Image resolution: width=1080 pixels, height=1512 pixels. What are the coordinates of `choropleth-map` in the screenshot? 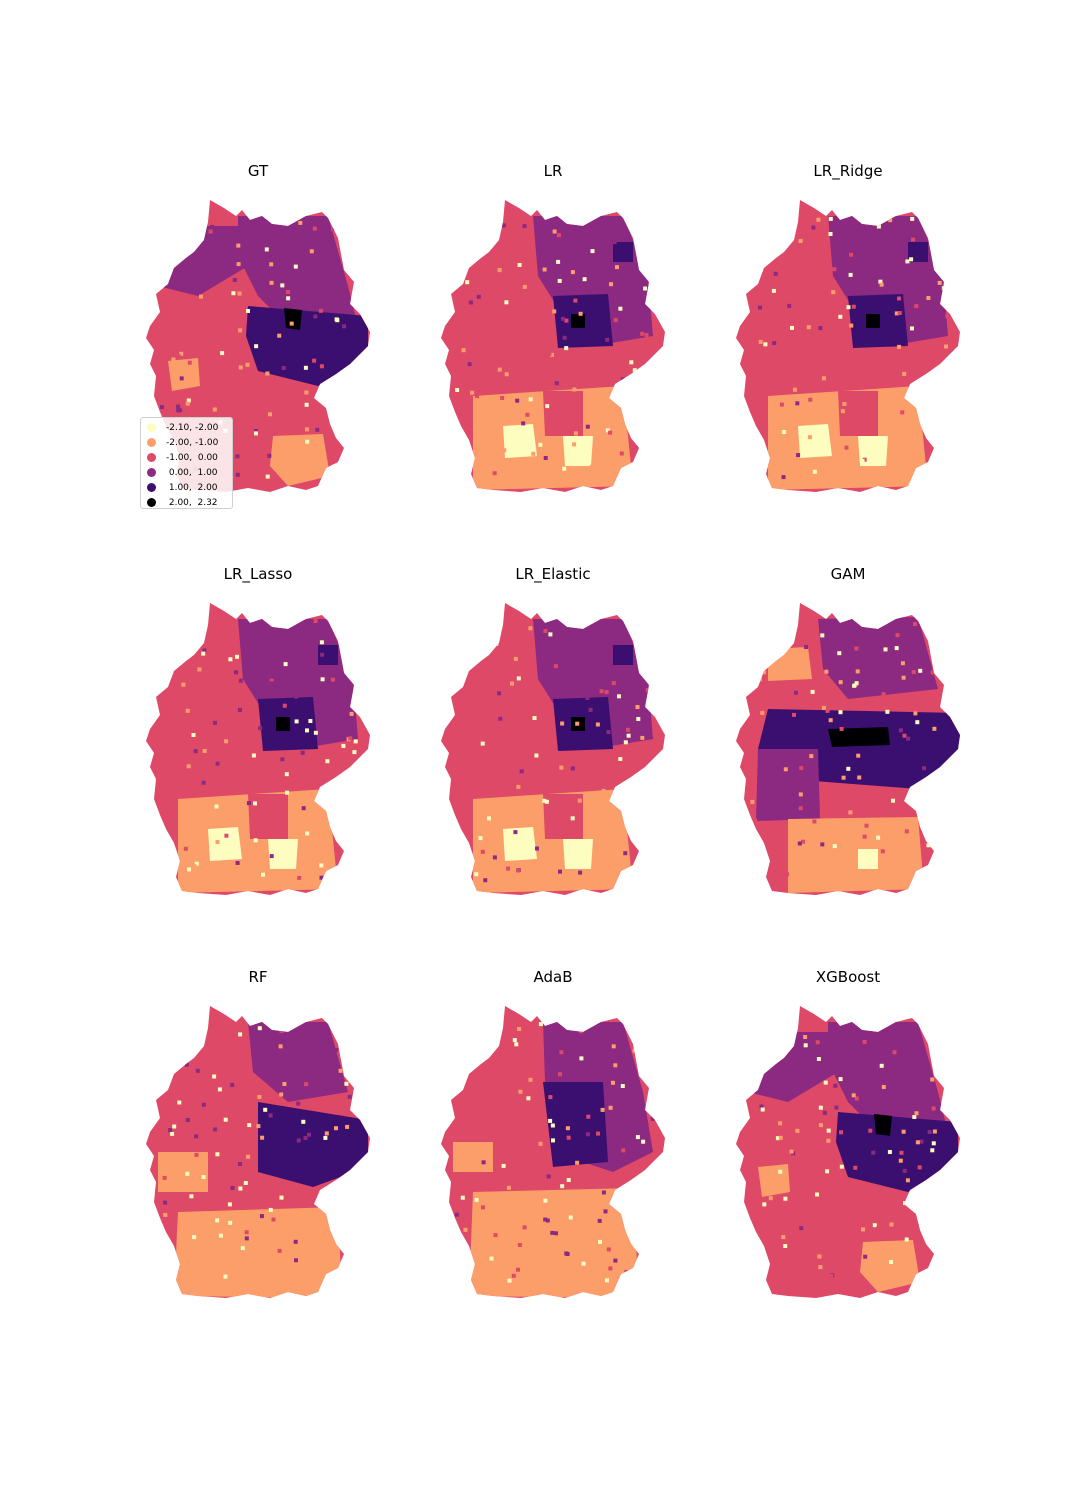 It's located at (258, 1152).